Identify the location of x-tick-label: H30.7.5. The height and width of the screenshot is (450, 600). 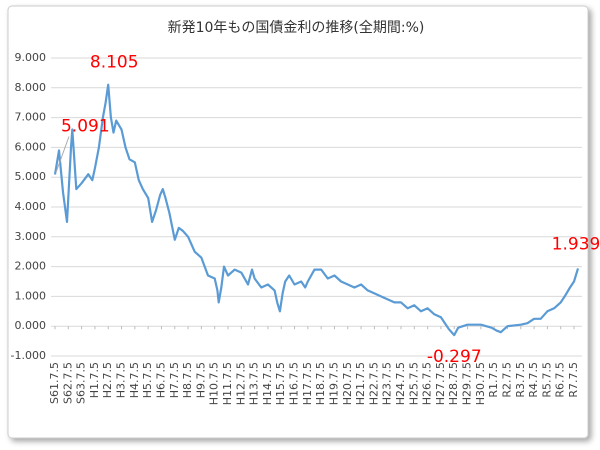
(480, 383).